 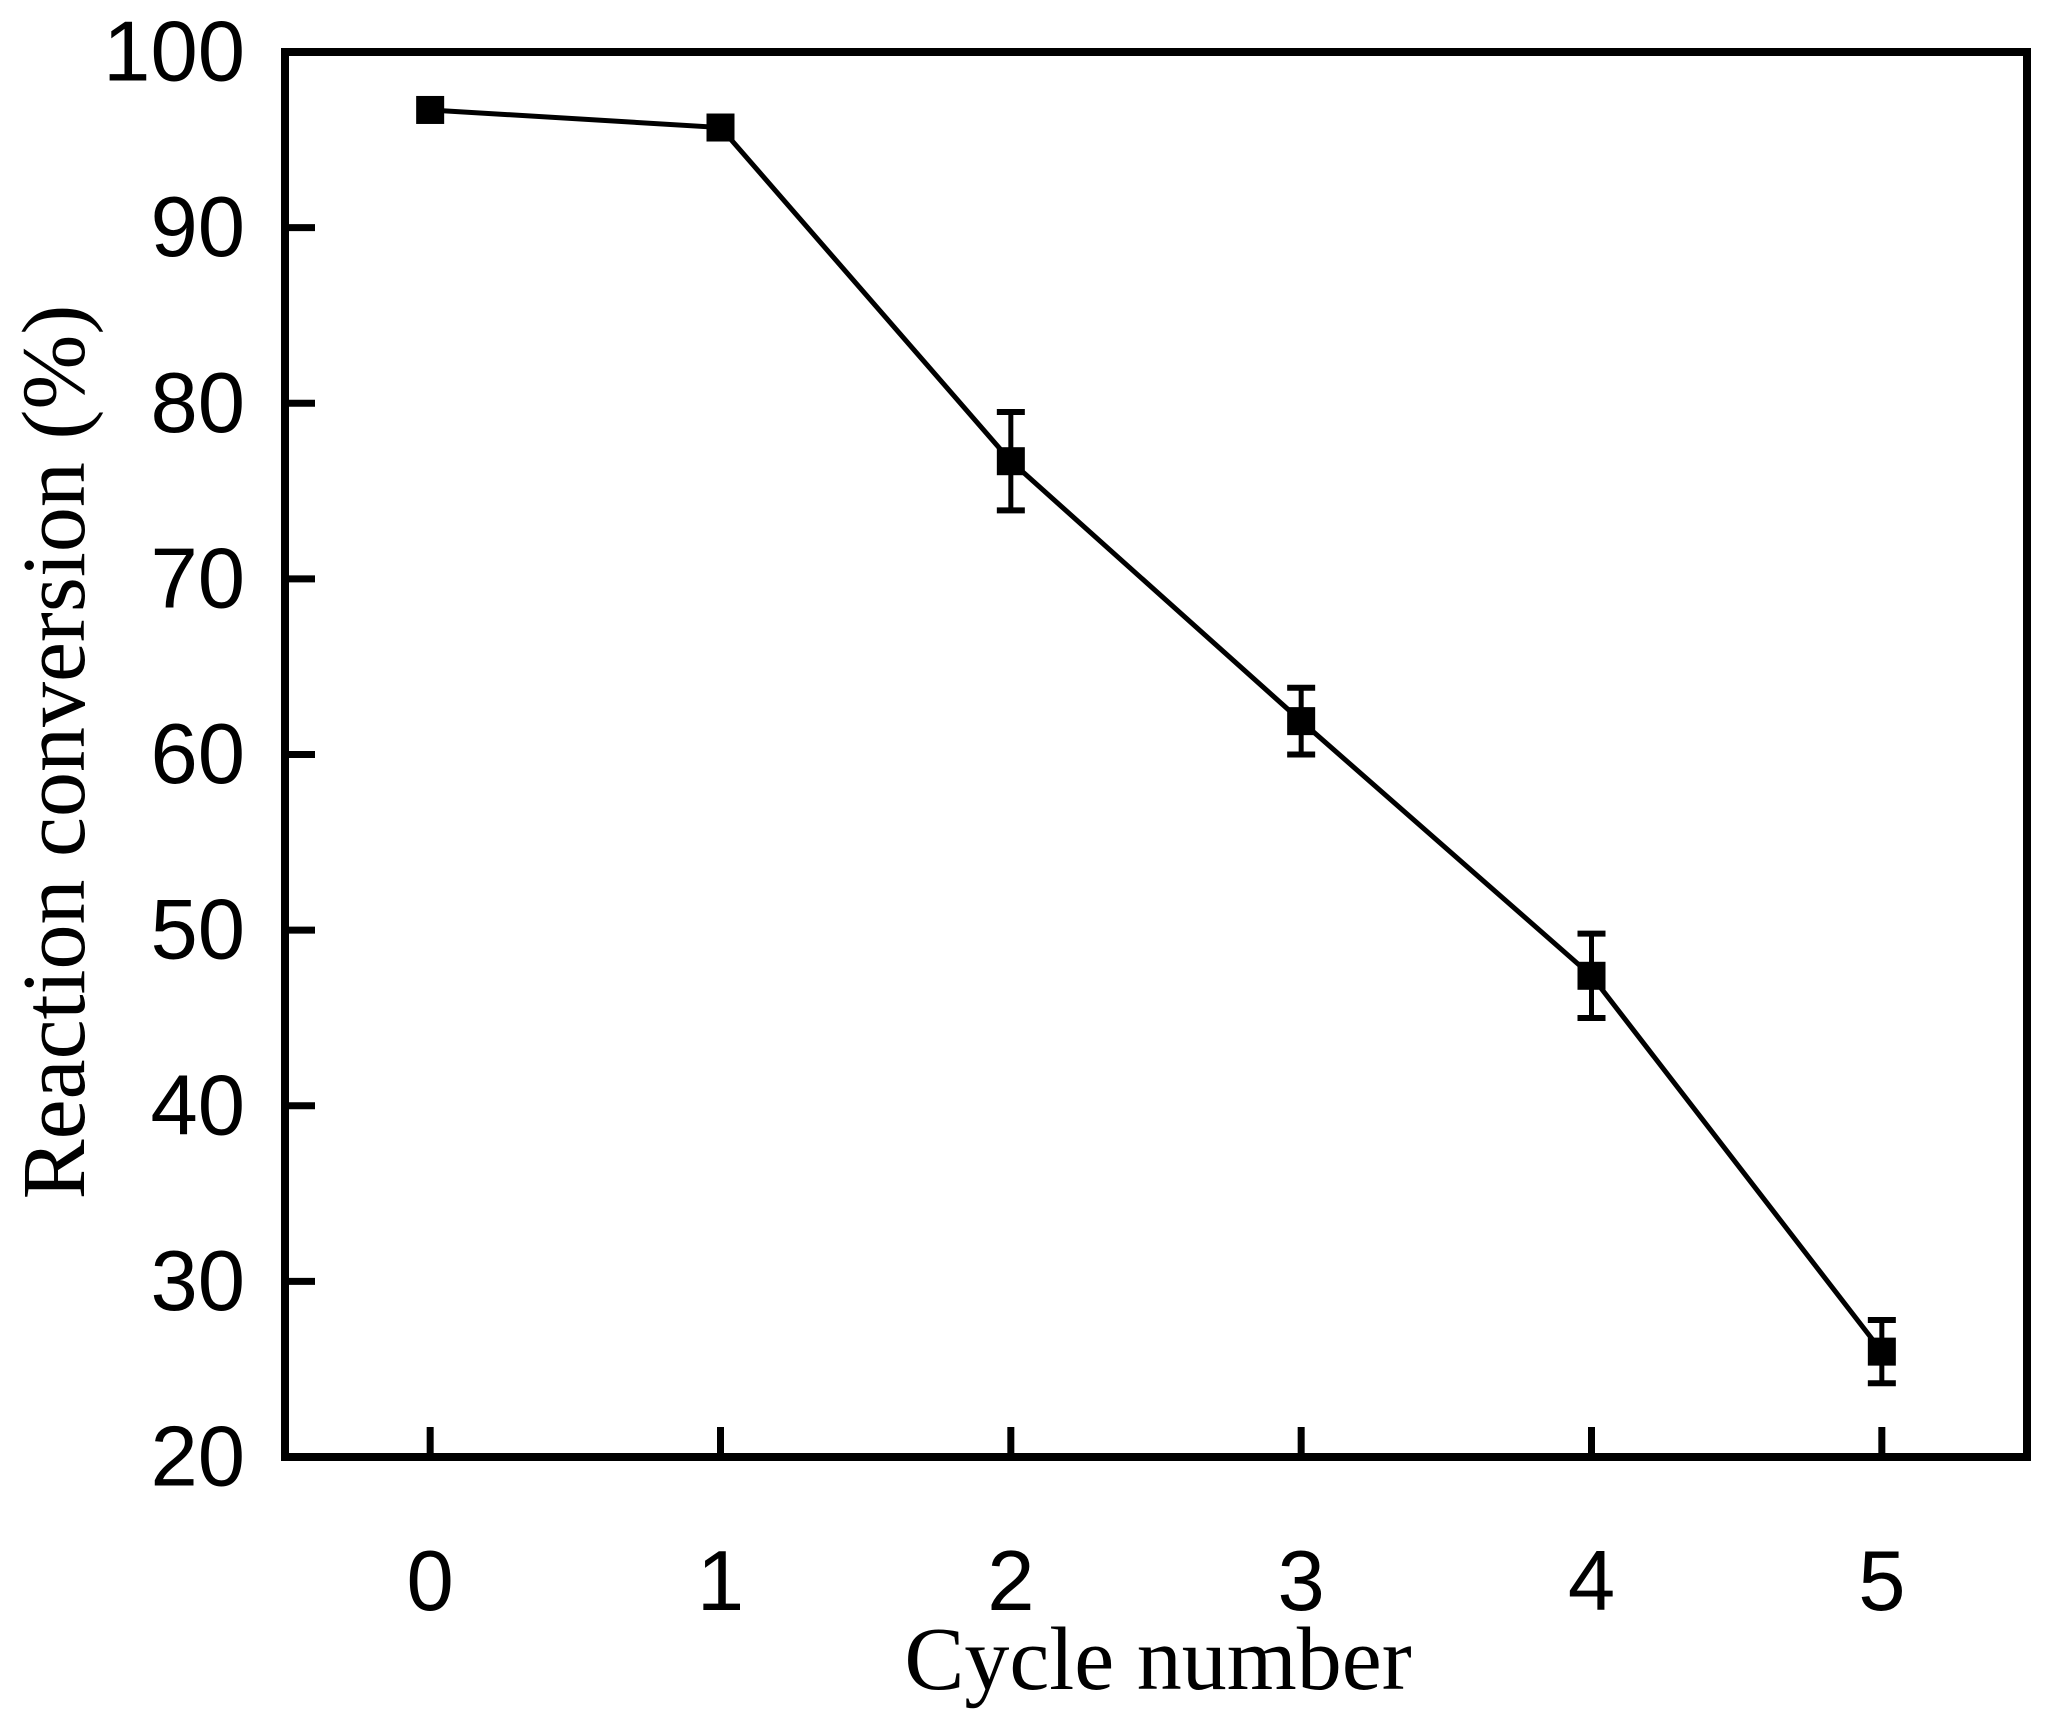 What do you see at coordinates (1591, 1581) in the screenshot?
I see `x-tick-label: 4` at bounding box center [1591, 1581].